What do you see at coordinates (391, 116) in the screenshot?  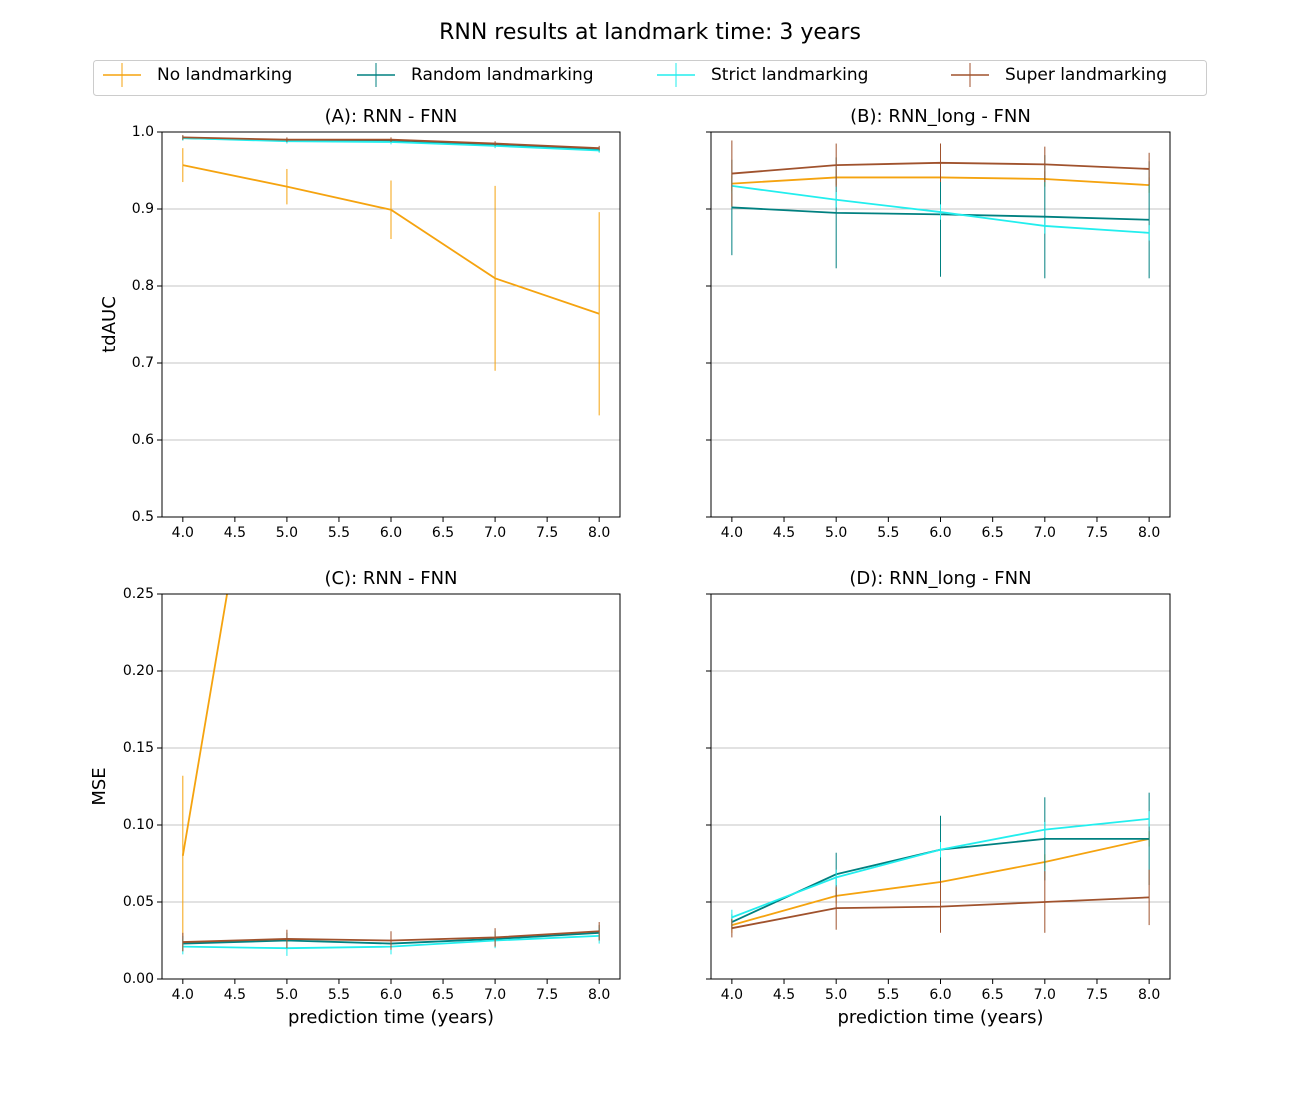 I see `panel-title: (A): RNN - FNN` at bounding box center [391, 116].